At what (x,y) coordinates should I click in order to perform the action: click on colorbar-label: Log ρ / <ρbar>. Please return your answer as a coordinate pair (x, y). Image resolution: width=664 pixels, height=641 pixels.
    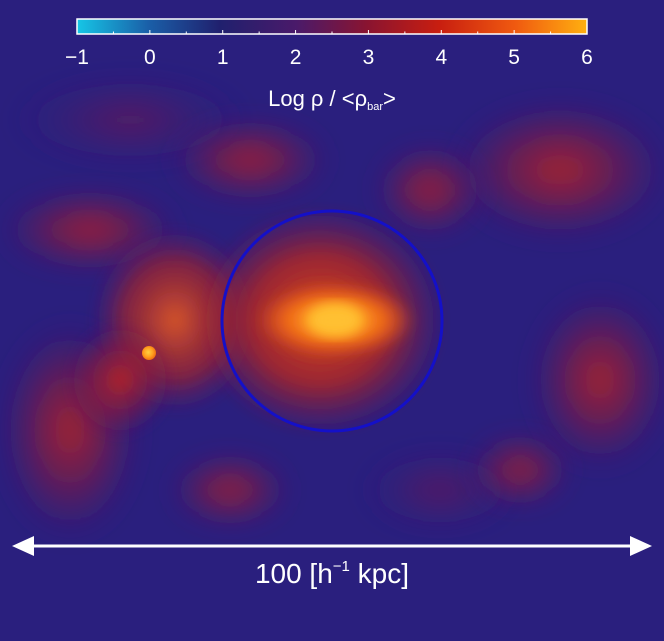
    Looking at the image, I should click on (332, 99).